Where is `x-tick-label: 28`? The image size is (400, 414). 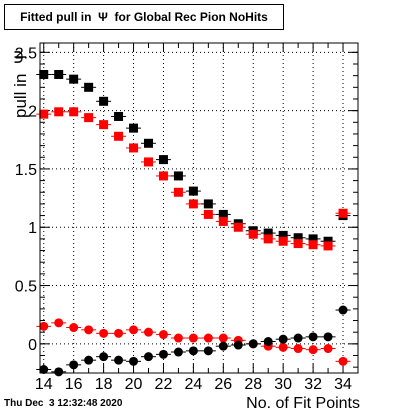 x-tick-label: 28 is located at coordinates (253, 384).